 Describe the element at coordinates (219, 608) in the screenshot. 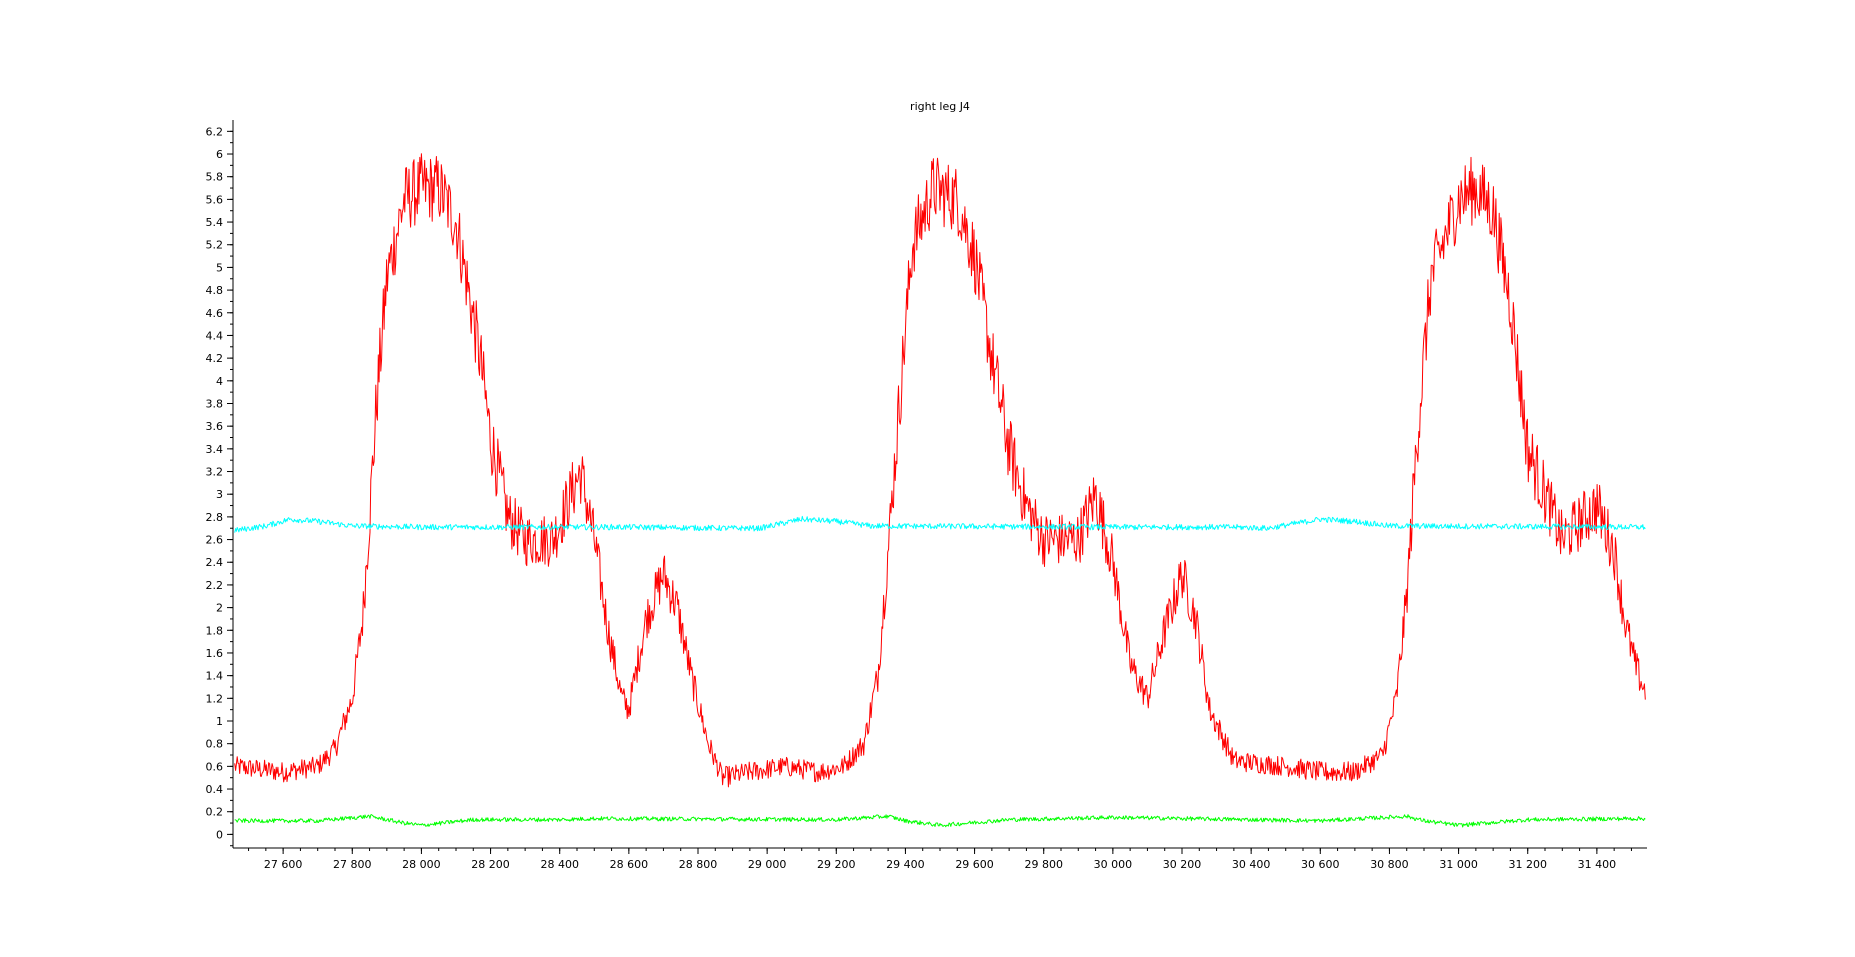

I see `y-tick-label: 2` at that location.